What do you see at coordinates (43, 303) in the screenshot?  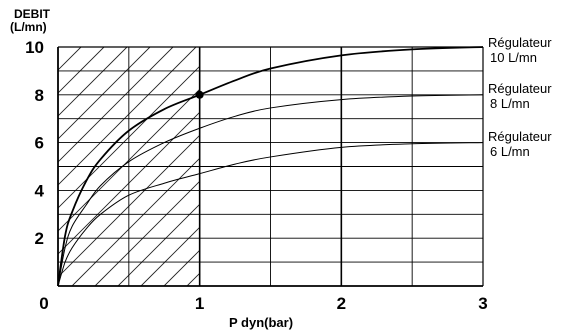 I see `x-tick-label-0: 0` at bounding box center [43, 303].